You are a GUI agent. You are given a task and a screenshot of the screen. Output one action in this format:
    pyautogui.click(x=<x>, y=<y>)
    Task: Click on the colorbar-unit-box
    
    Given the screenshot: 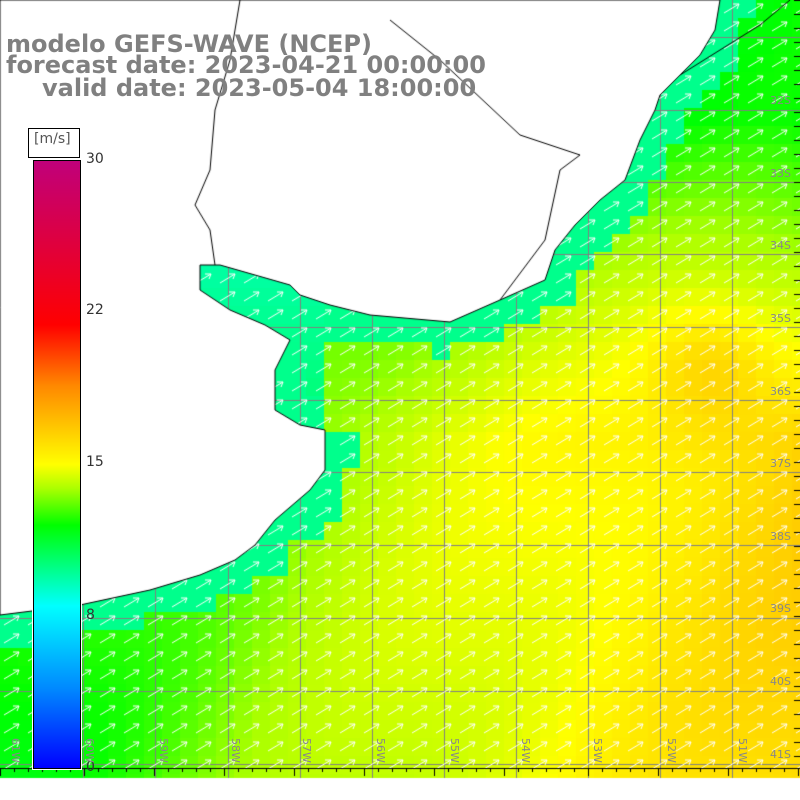 What is the action you would take?
    pyautogui.click(x=54, y=143)
    